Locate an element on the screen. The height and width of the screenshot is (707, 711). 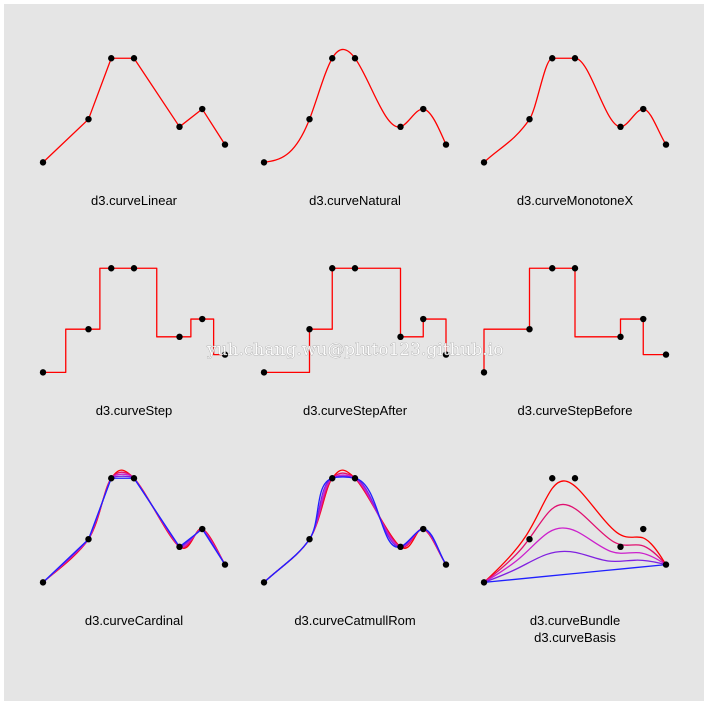
curveNatural-label: d3.curveNatural is located at coordinates (355, 200).